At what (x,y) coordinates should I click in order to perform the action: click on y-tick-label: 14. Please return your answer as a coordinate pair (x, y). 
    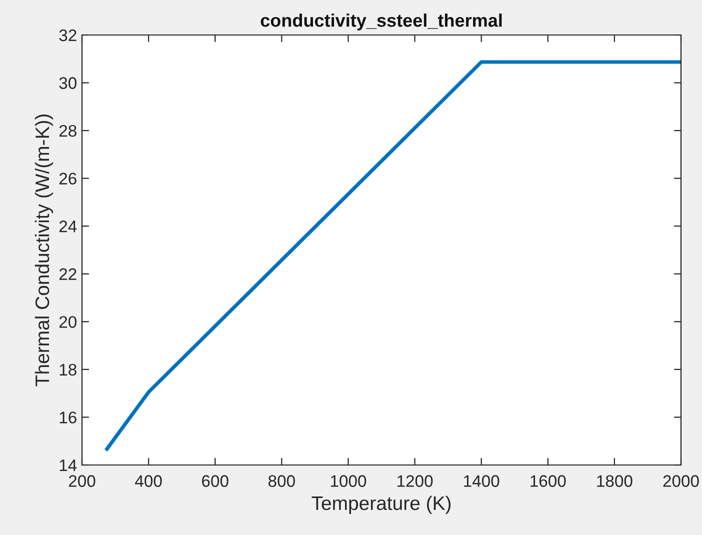
    Looking at the image, I should click on (68, 466).